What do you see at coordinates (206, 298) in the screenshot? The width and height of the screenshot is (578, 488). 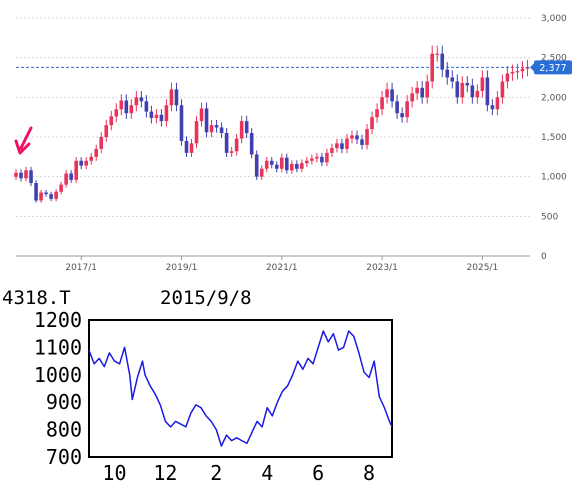 I see `date-label: 2015/9/8` at bounding box center [206, 298].